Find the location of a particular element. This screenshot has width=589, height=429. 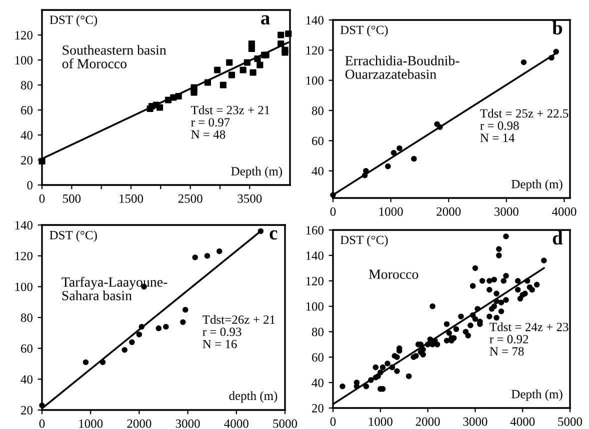

annotation: Tdst = 23z + 21 r = 0.97 N = 48 is located at coordinates (230, 122).